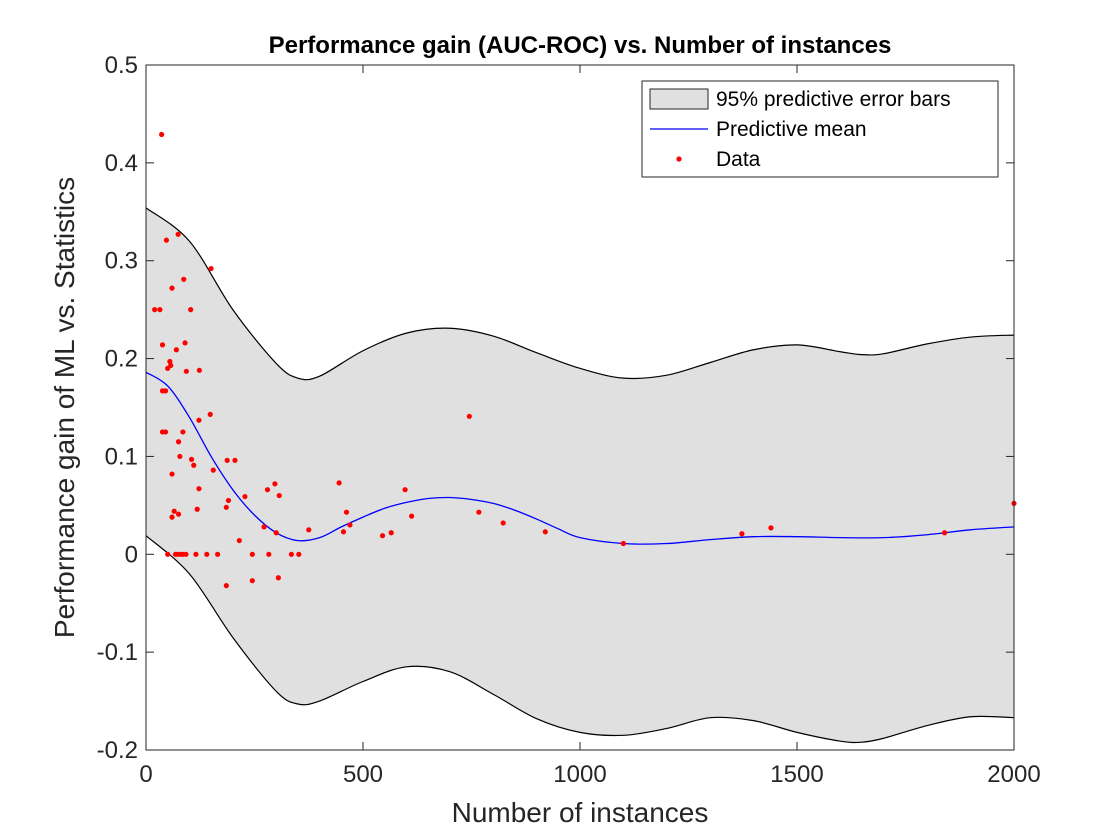 This screenshot has width=1120, height=840. Describe the element at coordinates (121, 65) in the screenshot. I see `y-tick-label: 0.5` at that location.